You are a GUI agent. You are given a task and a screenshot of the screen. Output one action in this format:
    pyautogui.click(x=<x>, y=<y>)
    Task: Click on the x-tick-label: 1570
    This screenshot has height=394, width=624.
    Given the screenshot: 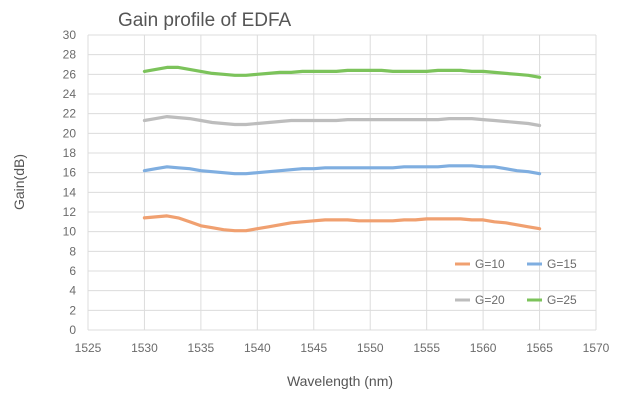 What is the action you would take?
    pyautogui.click(x=596, y=348)
    